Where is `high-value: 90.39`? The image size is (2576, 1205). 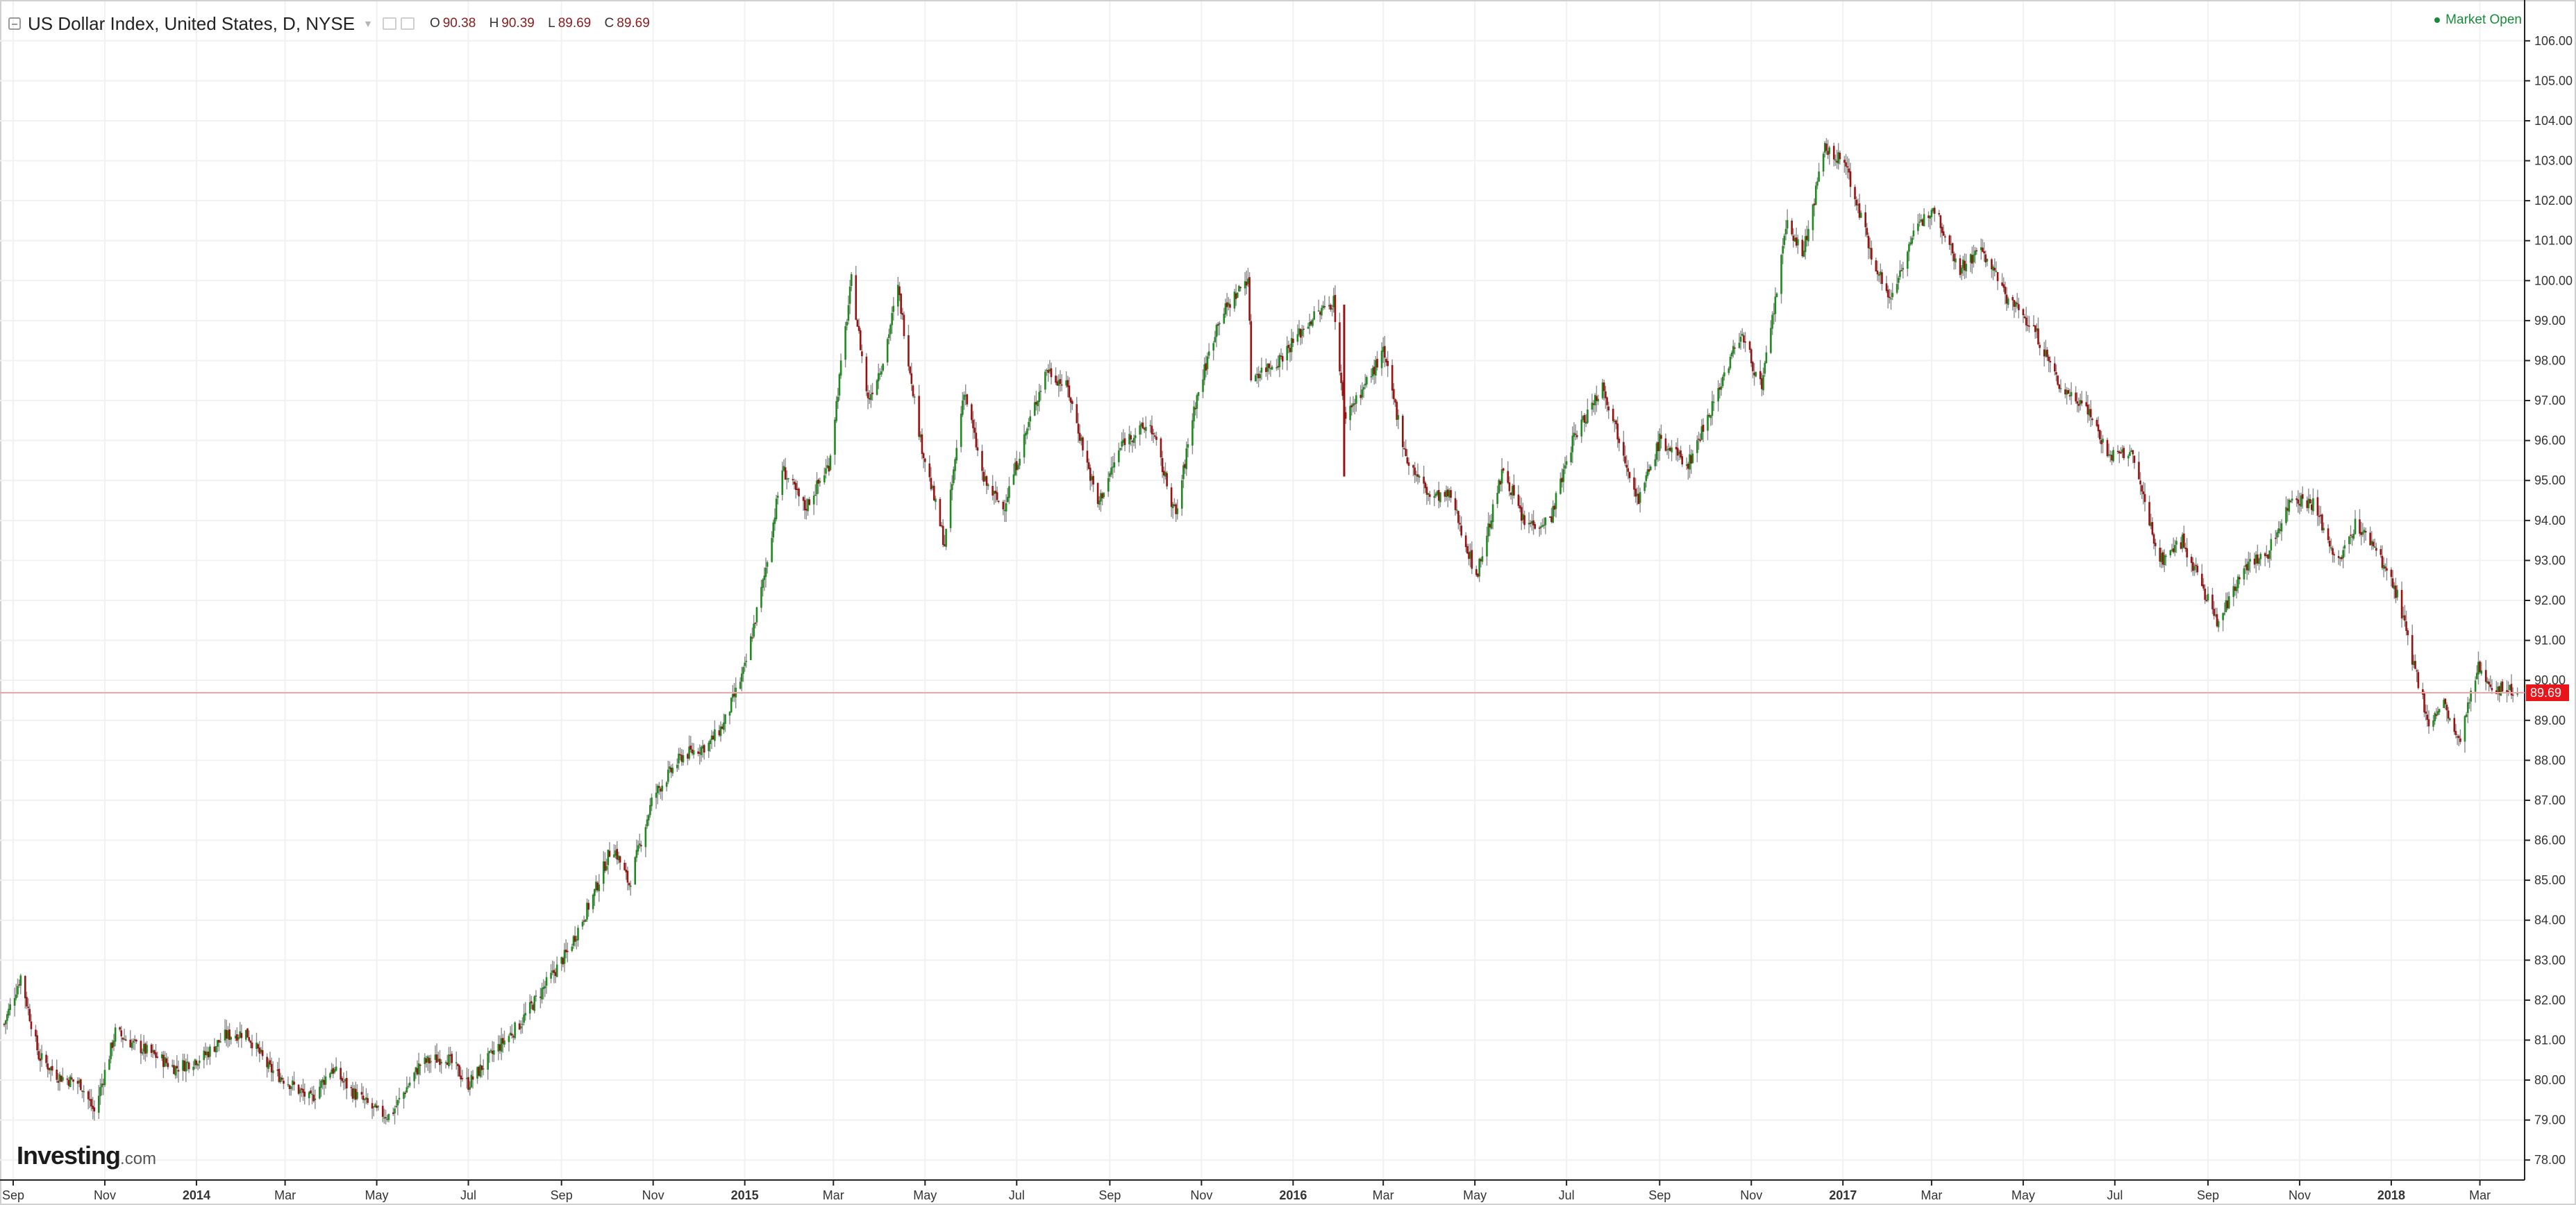 high-value: 90.39 is located at coordinates (518, 23).